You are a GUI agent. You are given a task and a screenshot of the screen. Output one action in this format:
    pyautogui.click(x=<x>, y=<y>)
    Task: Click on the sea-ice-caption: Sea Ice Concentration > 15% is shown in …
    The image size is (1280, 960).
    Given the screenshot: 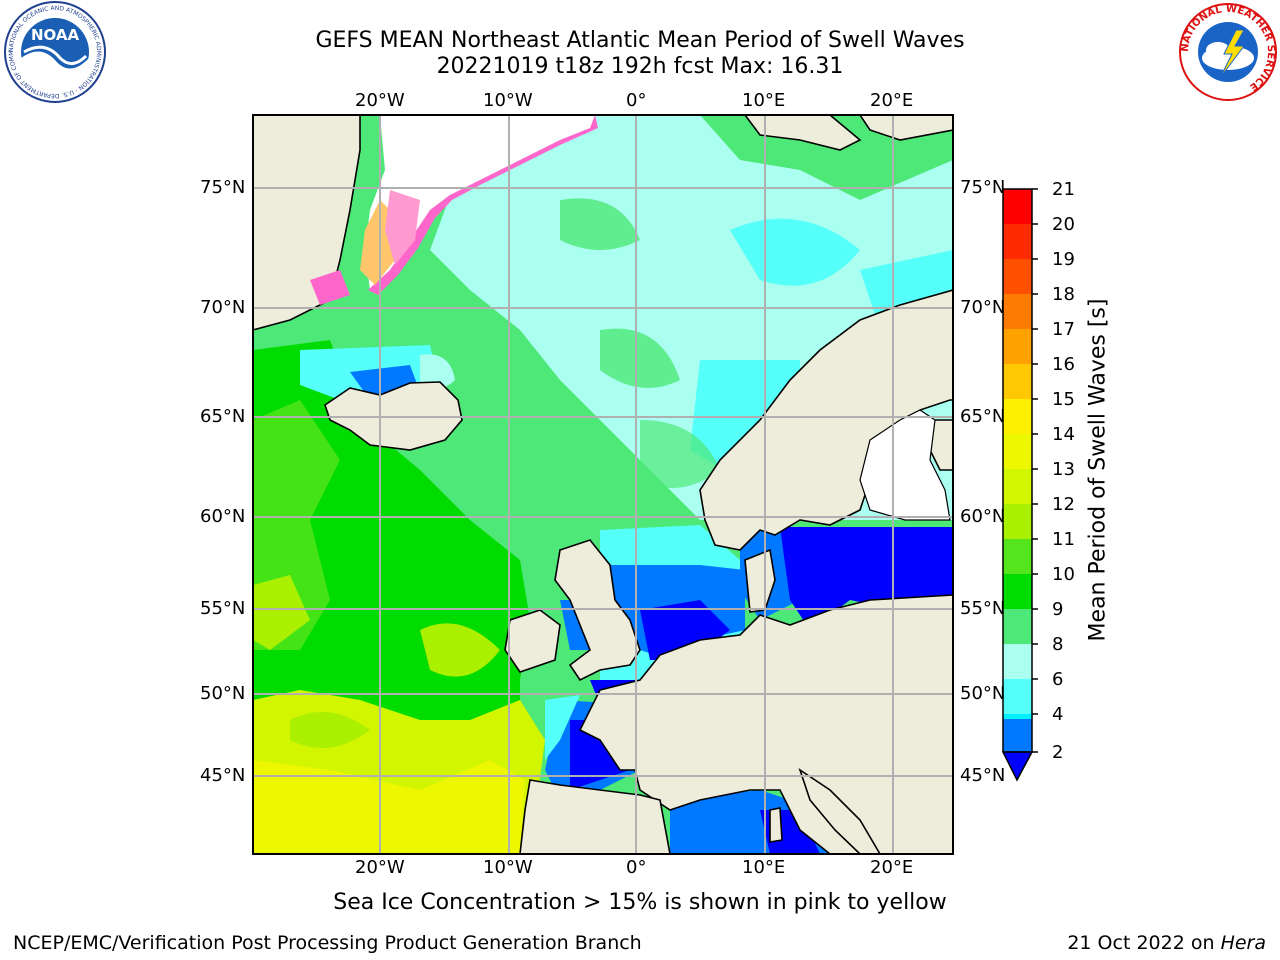 What is the action you would take?
    pyautogui.click(x=640, y=902)
    